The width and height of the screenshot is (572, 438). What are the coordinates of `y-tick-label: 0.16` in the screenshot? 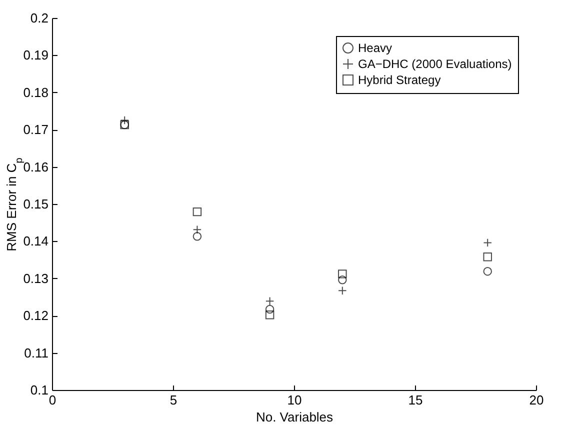 It's located at (35, 166).